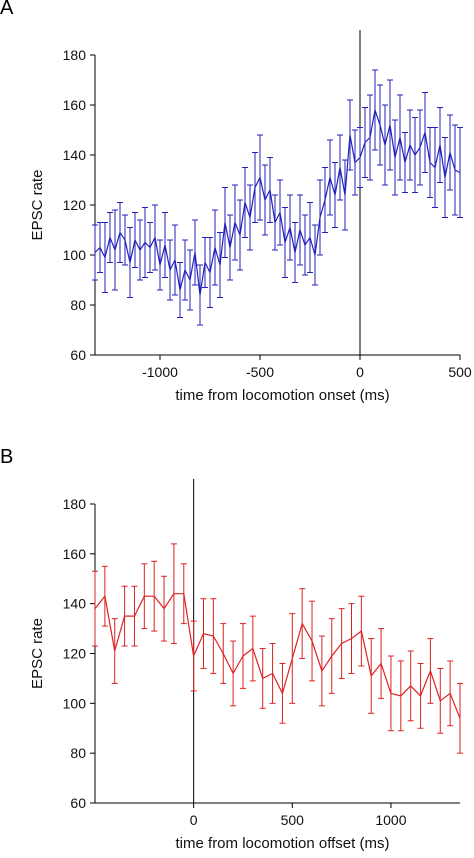 This screenshot has height=858, width=474. I want to click on x-tick-label-a: -500, so click(260, 372).